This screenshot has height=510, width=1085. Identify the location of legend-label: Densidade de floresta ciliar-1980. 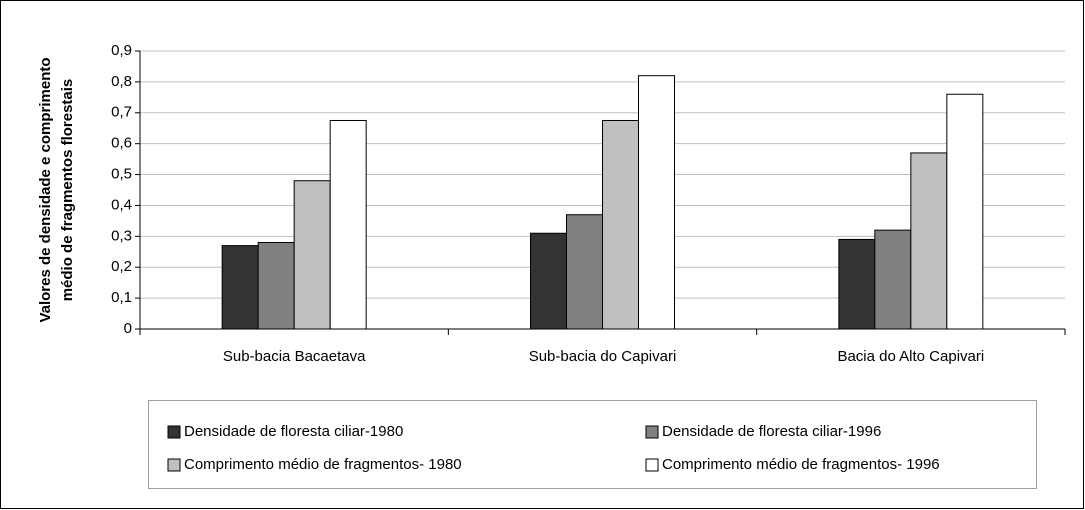
(293, 431).